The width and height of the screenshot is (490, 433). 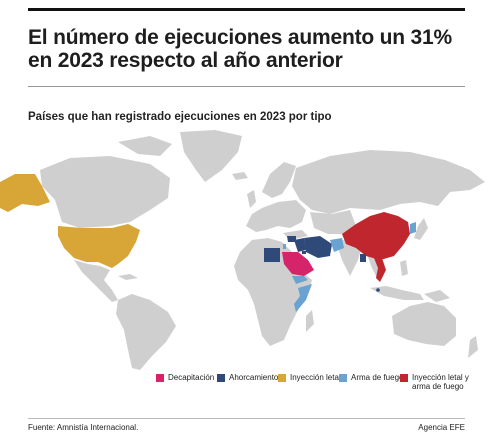 What do you see at coordinates (378, 290) in the screenshot?
I see `country-singapore` at bounding box center [378, 290].